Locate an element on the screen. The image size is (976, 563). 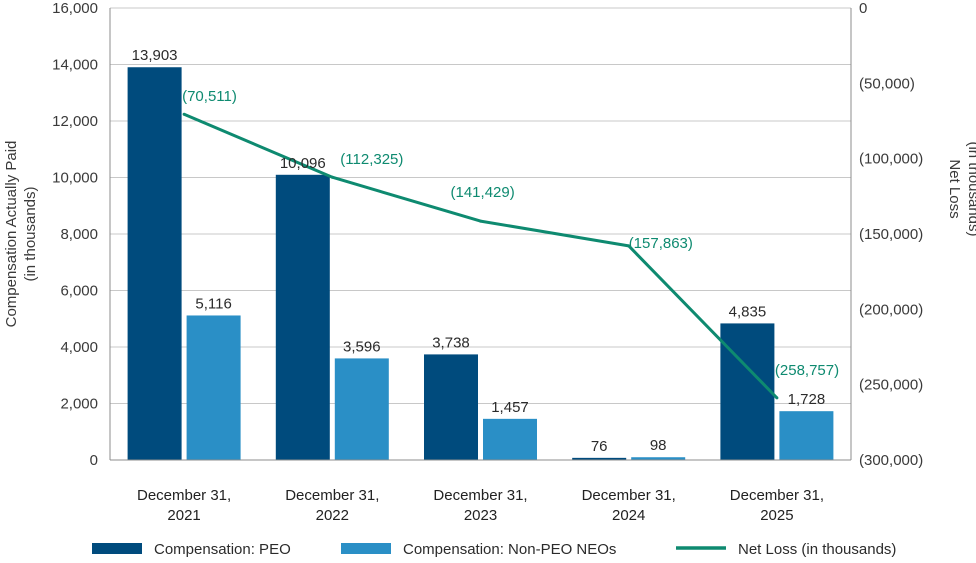
left-tick-label: 4,000 is located at coordinates (79, 347).